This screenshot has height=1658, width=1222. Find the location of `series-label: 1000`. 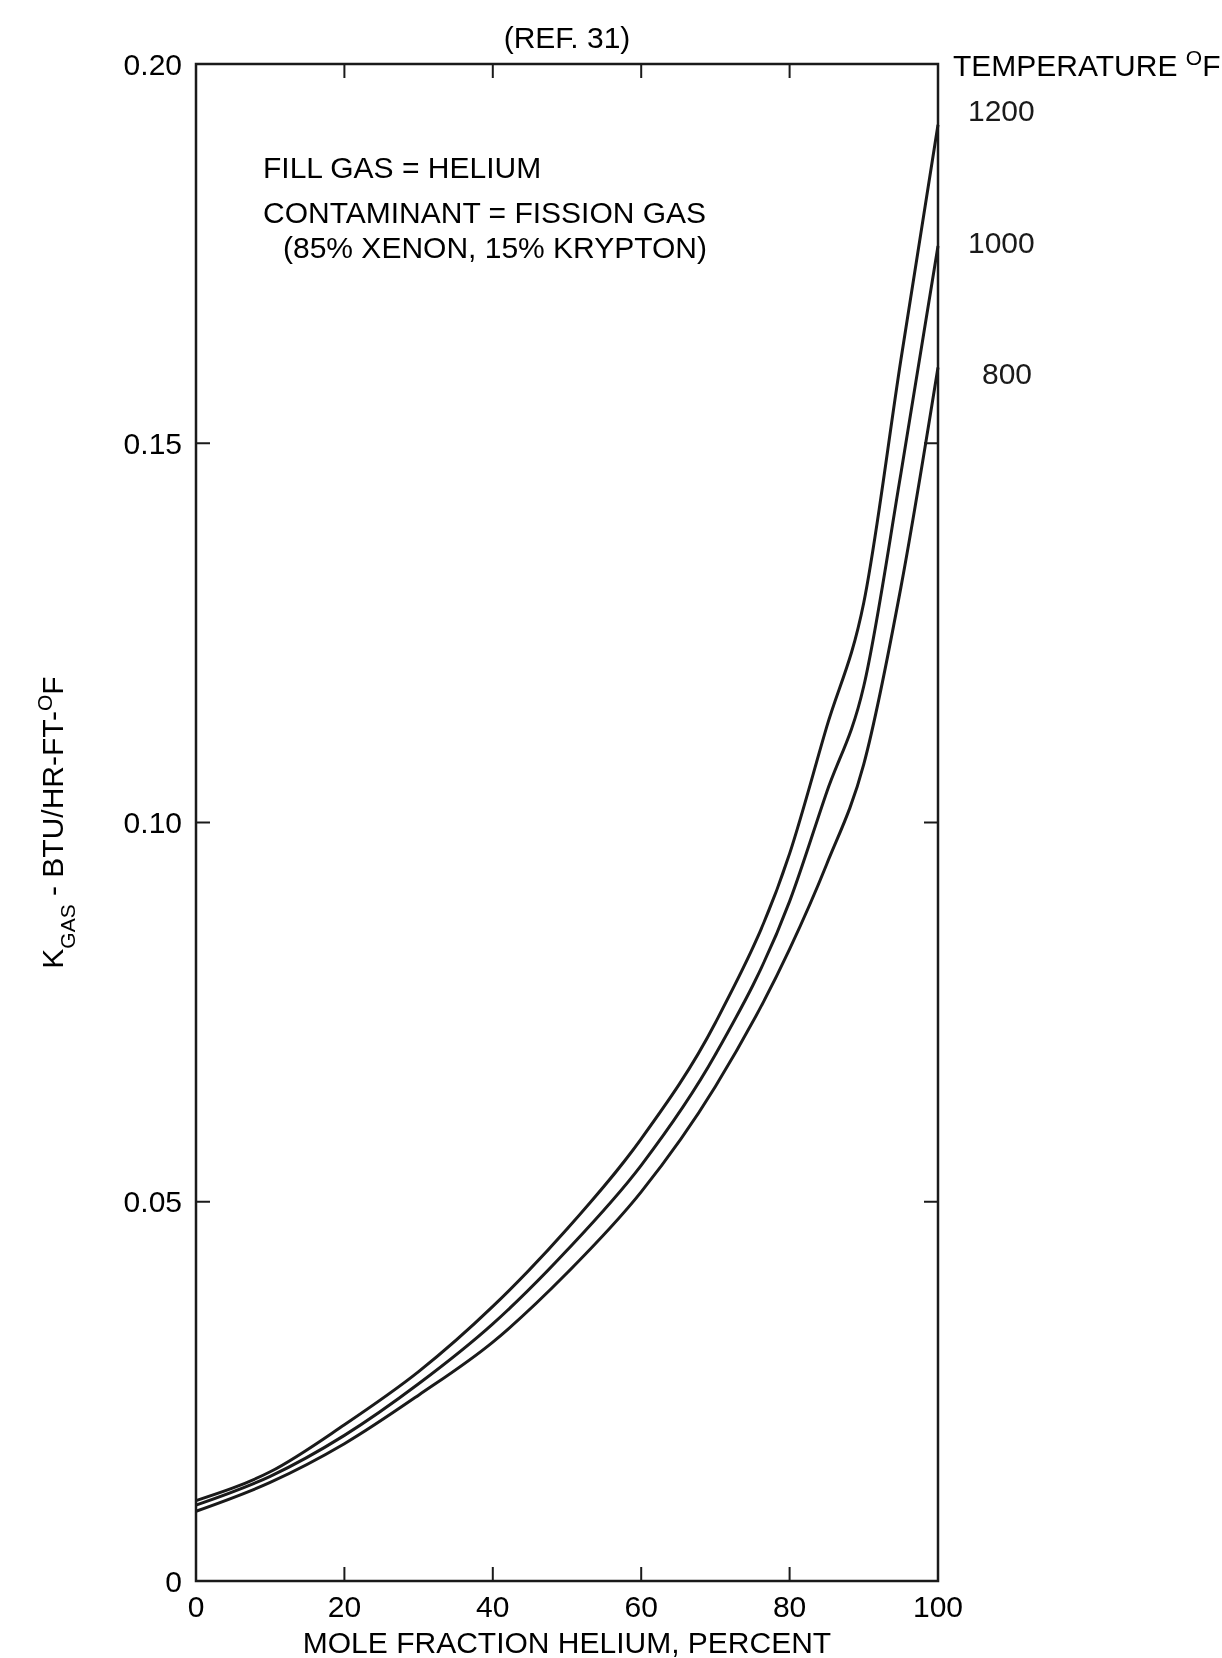

series-label: 1000 is located at coordinates (1001, 242).